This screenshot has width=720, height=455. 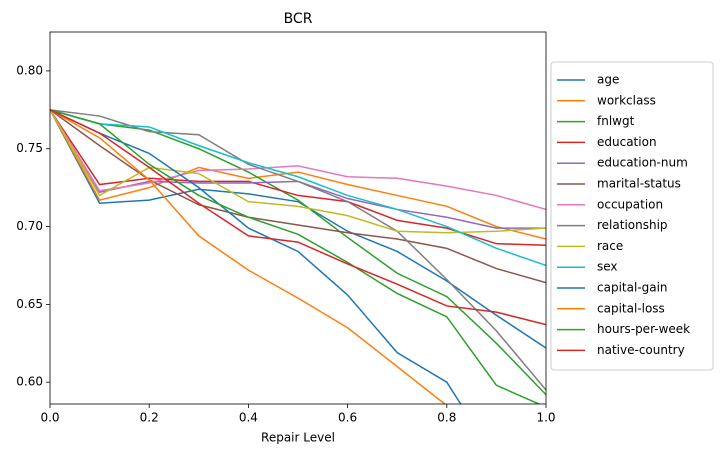 What do you see at coordinates (29, 226) in the screenshot?
I see `y-tick-label: 0.70` at bounding box center [29, 226].